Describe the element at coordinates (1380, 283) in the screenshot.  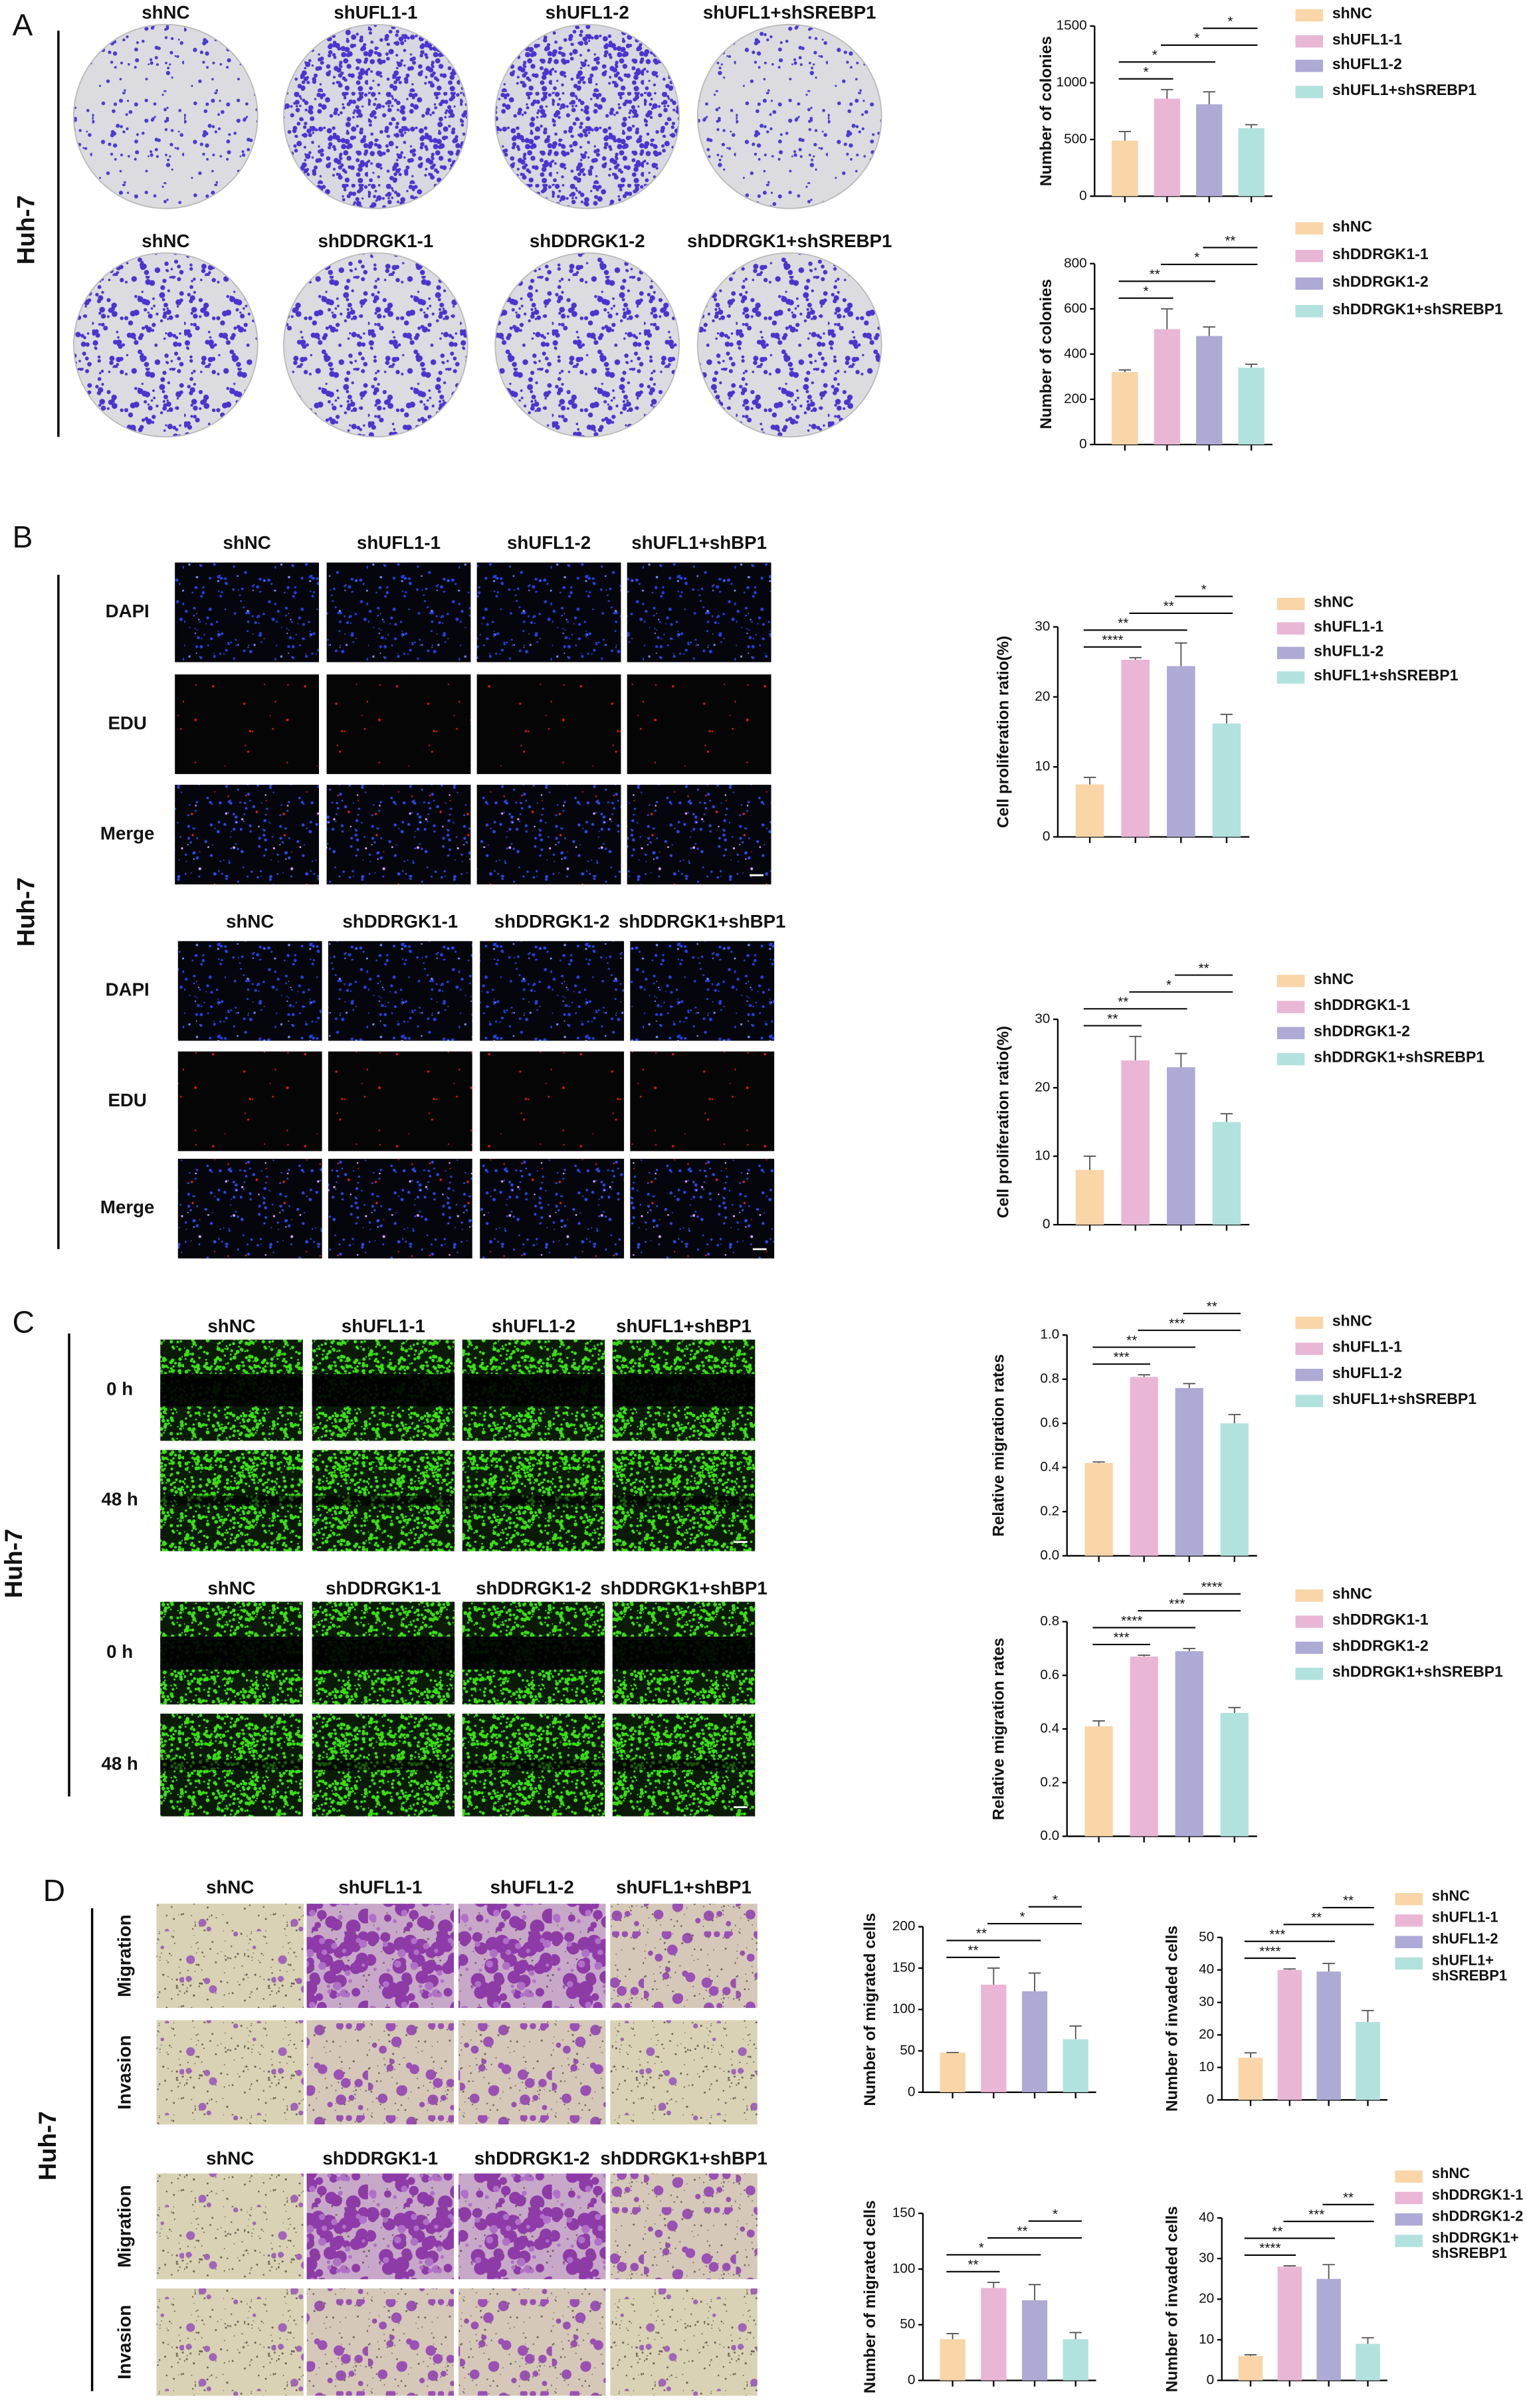
I see `legend-label: shDDRGK1-2` at that location.